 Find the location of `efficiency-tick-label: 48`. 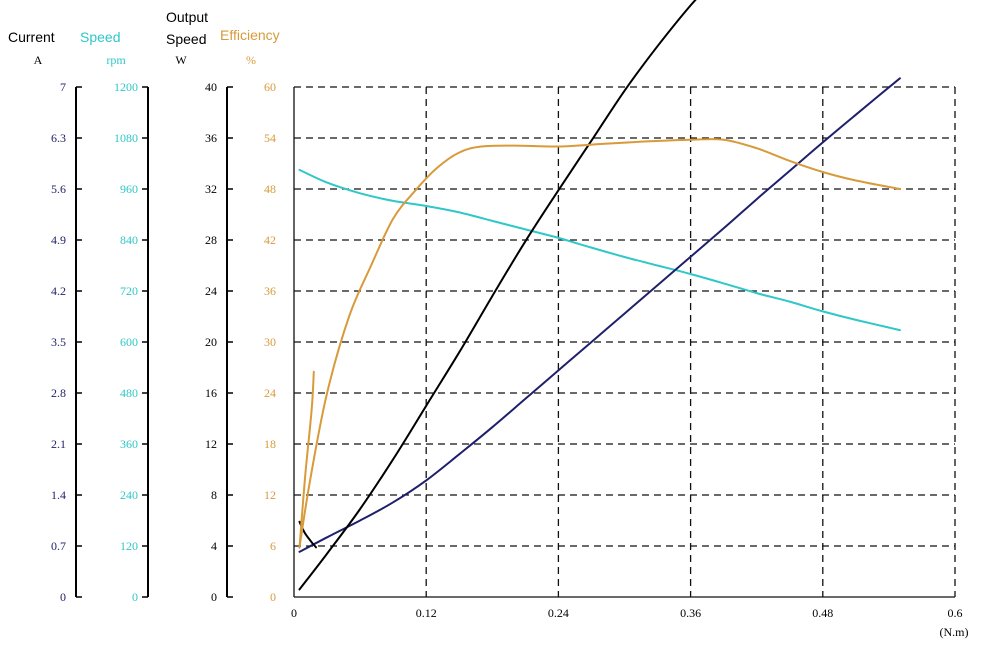

efficiency-tick-label: 48 is located at coordinates (270, 189).